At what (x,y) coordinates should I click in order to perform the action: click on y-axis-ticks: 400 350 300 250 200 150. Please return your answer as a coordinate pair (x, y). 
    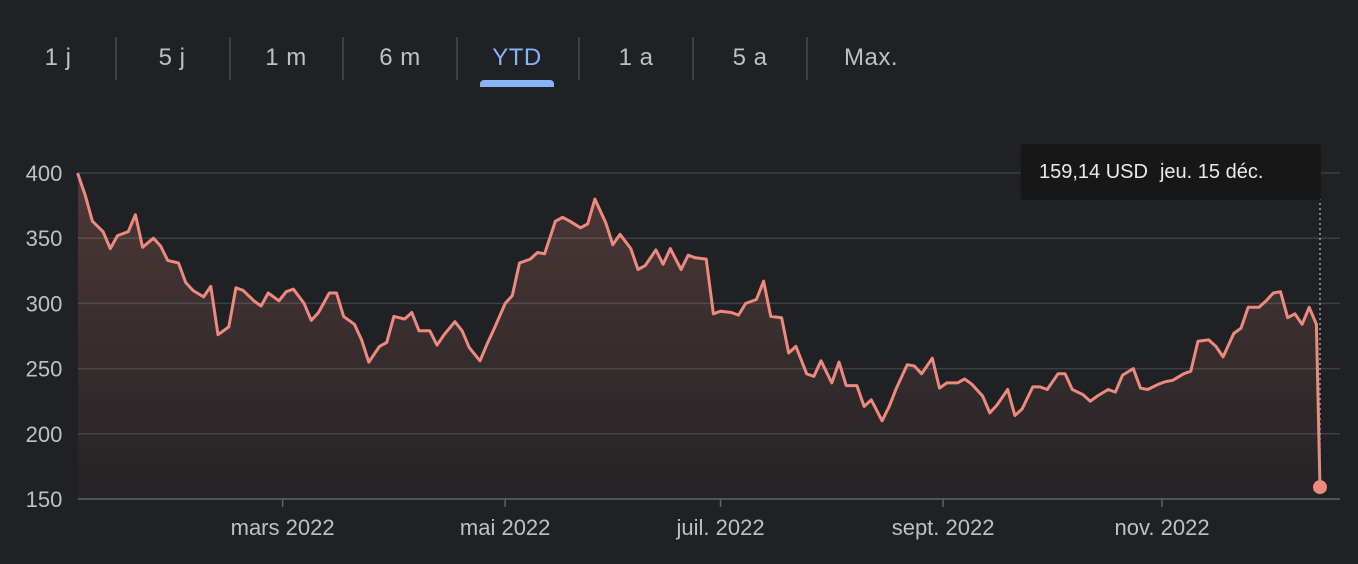
    Looking at the image, I should click on (44, 336).